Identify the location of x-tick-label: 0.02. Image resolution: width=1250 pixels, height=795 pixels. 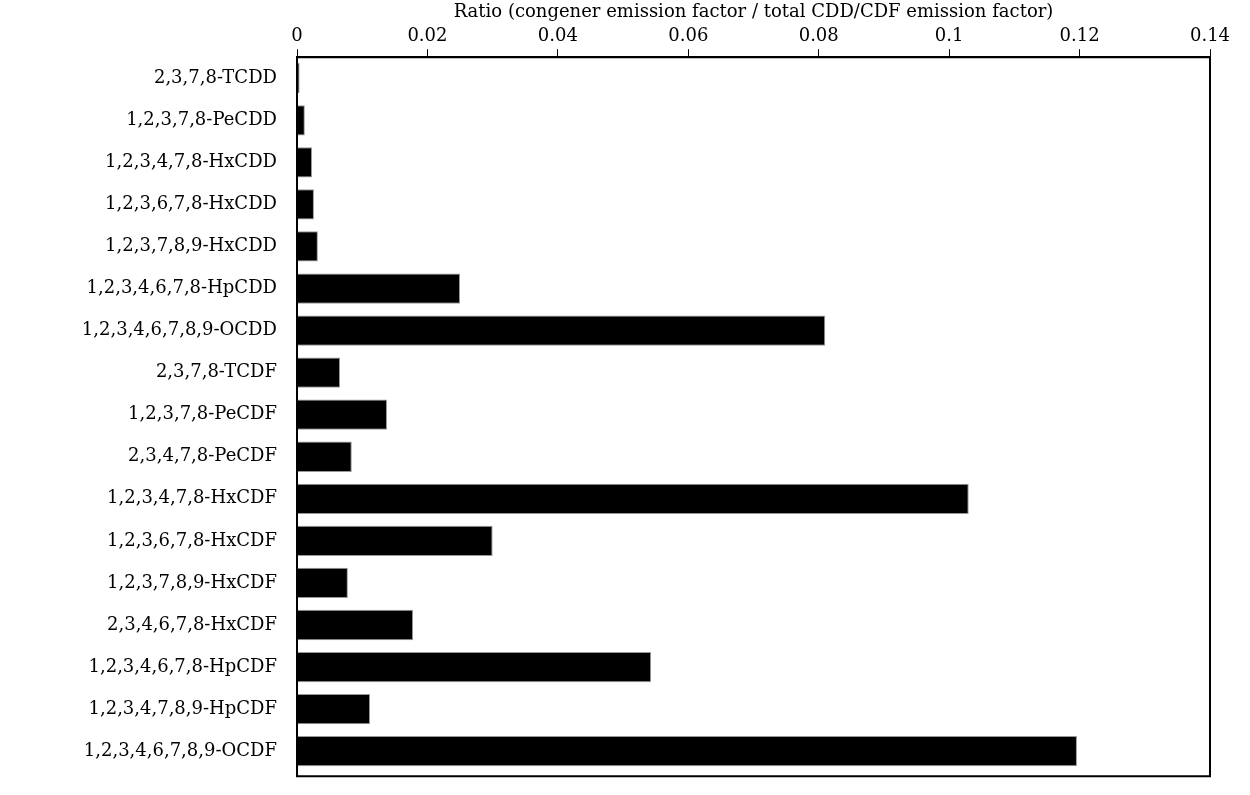
(427, 35).